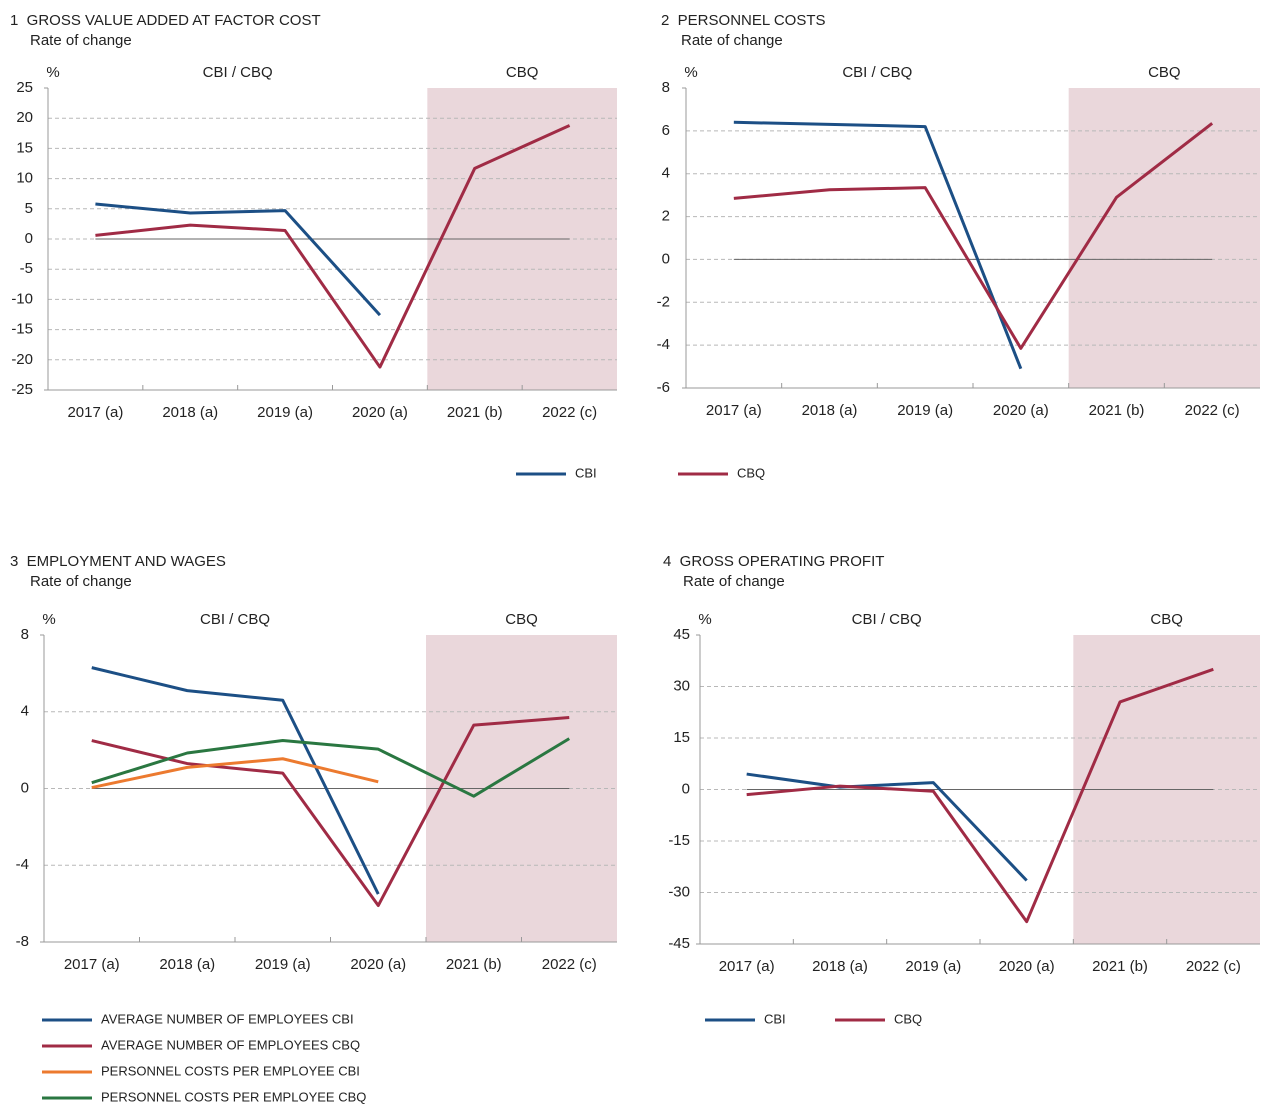 This screenshot has width=1261, height=1106. Describe the element at coordinates (233, 1096) in the screenshot. I see `legend-label: PERSONNEL COSTS PER EMPLOYEE CBQ` at that location.